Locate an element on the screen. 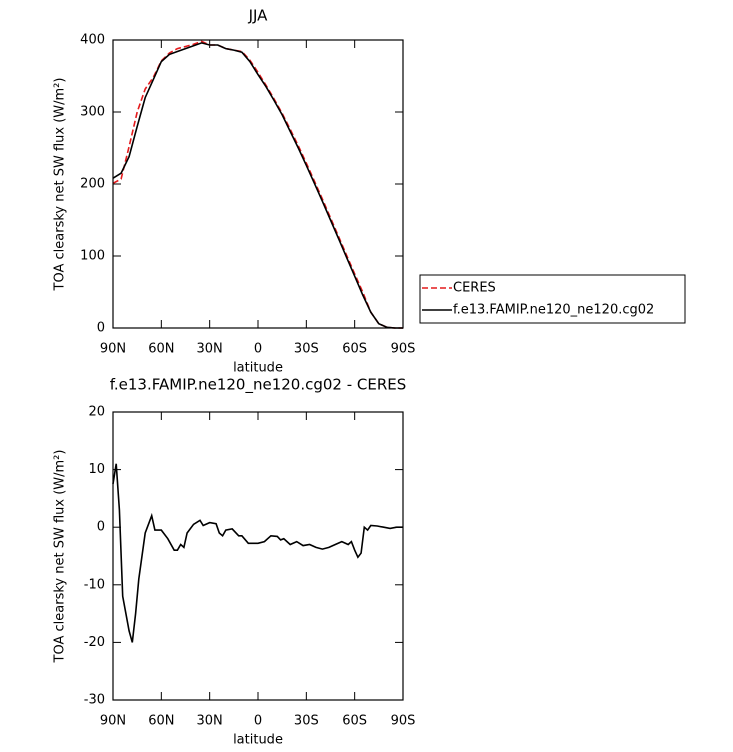  data-line is located at coordinates (257, 553).